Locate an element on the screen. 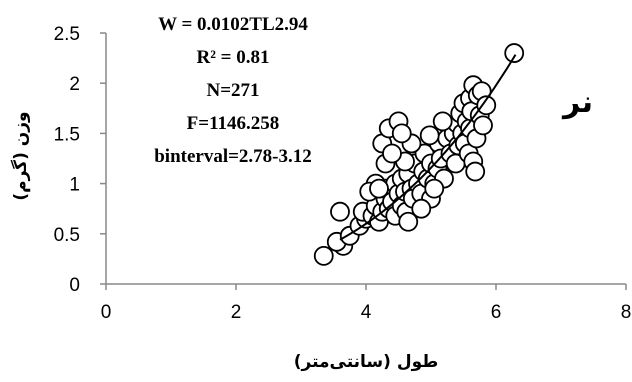 This screenshot has width=632, height=382. x-tick-label: 6 is located at coordinates (496, 312).